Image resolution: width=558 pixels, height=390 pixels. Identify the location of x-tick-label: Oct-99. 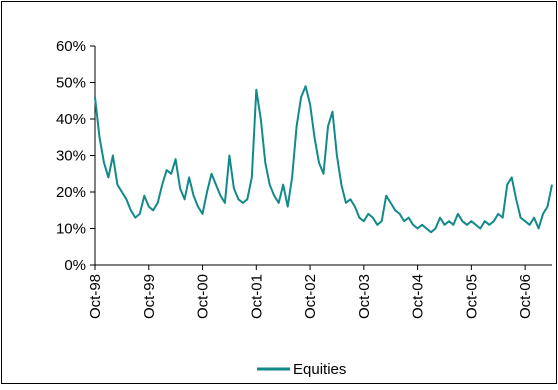
(149, 296).